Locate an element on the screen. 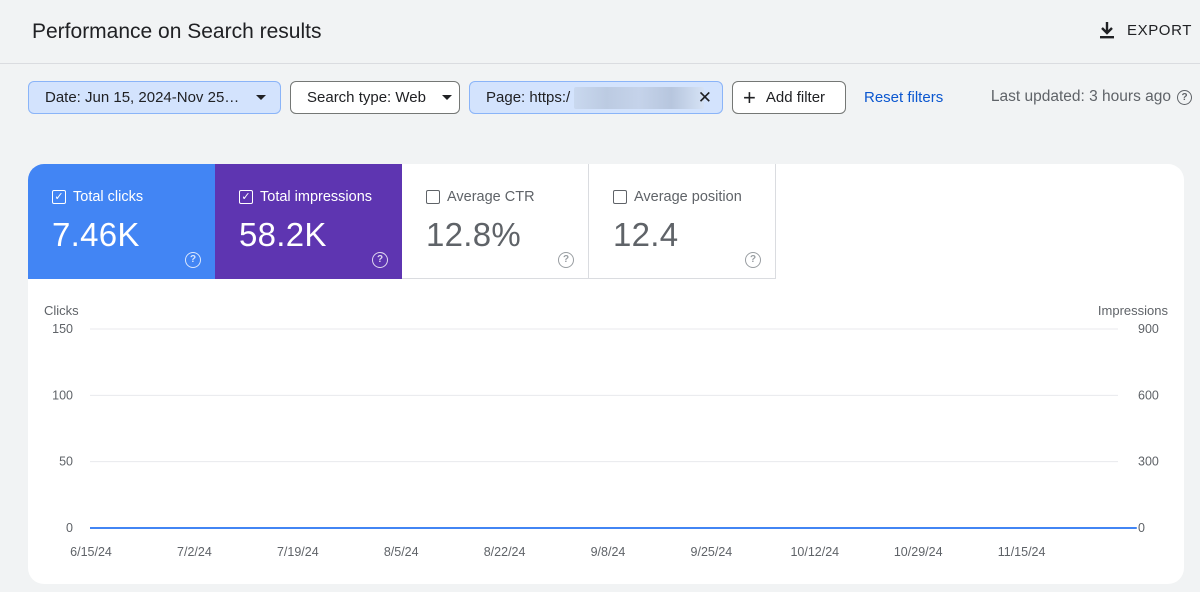 The width and height of the screenshot is (1200, 592). y-tick-label-right: 0 is located at coordinates (1141, 528).